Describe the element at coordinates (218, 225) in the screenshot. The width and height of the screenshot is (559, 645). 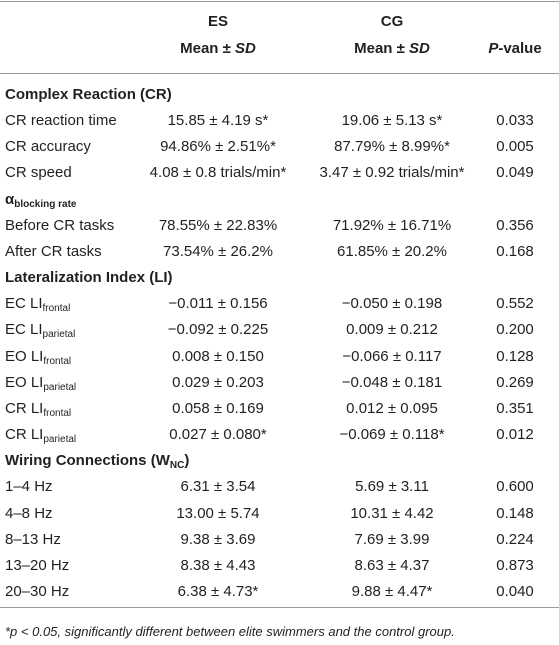
I see `es-value: 78.55% ± 22.83%` at that location.